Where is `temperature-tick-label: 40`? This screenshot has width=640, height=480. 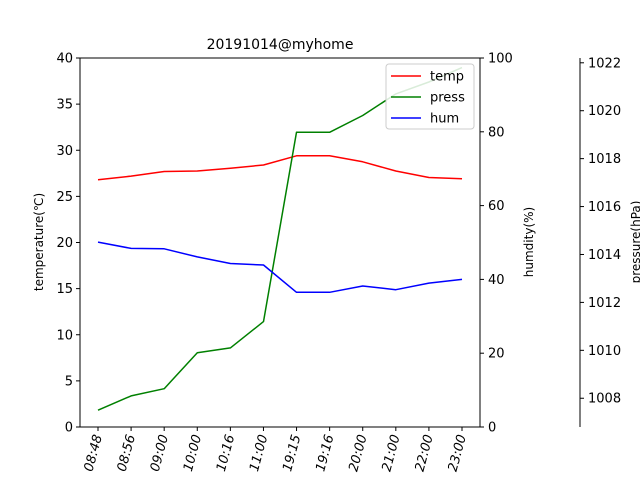 temperature-tick-label: 40 is located at coordinates (64, 59).